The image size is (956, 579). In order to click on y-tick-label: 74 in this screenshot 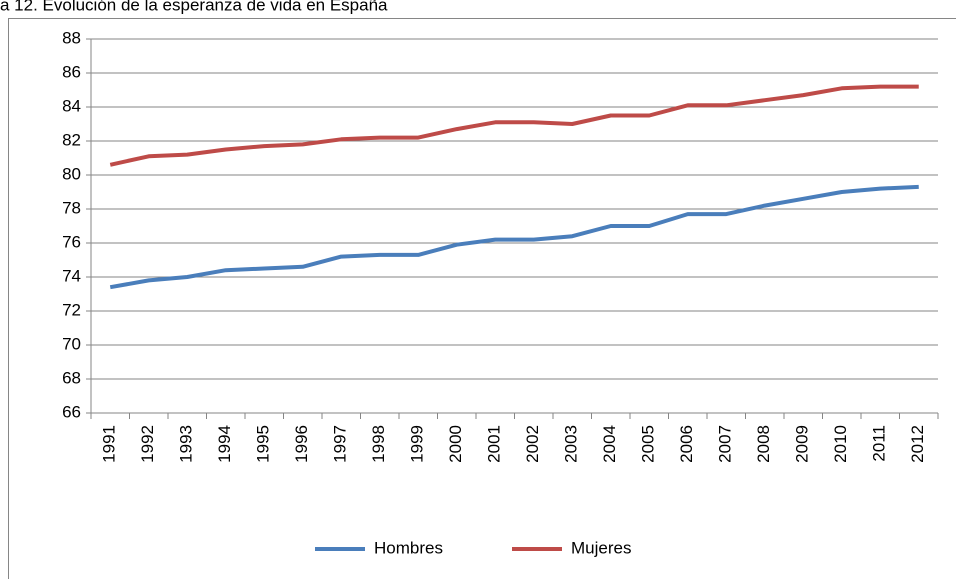, I will do `click(71, 275)`.